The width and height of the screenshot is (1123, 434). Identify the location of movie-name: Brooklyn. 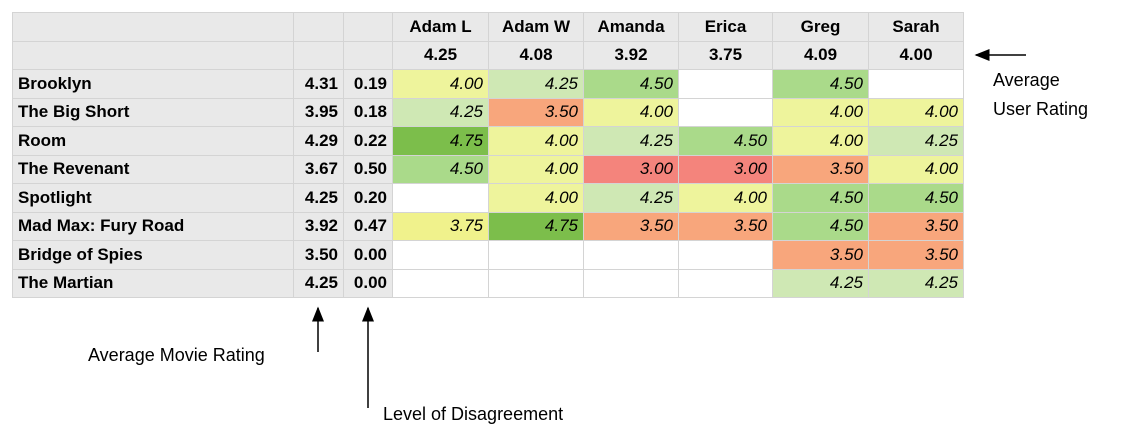
(153, 84).